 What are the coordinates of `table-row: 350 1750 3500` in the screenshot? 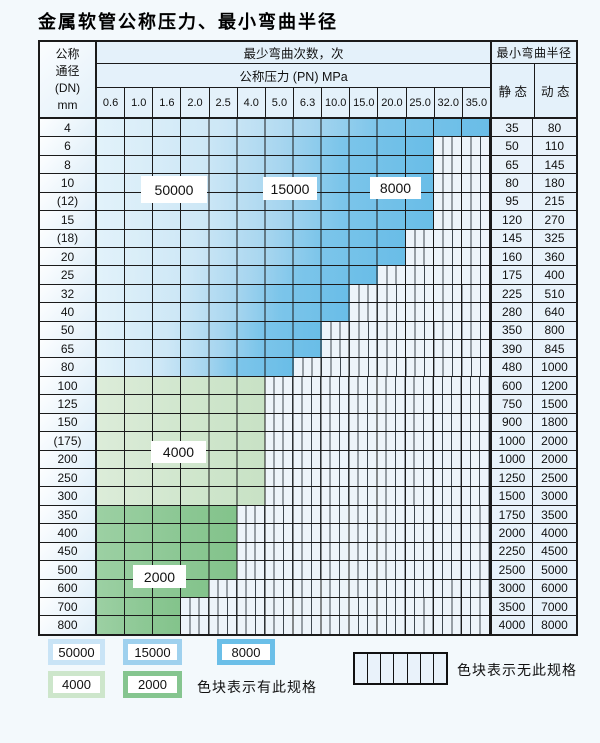 It's located at (308, 515).